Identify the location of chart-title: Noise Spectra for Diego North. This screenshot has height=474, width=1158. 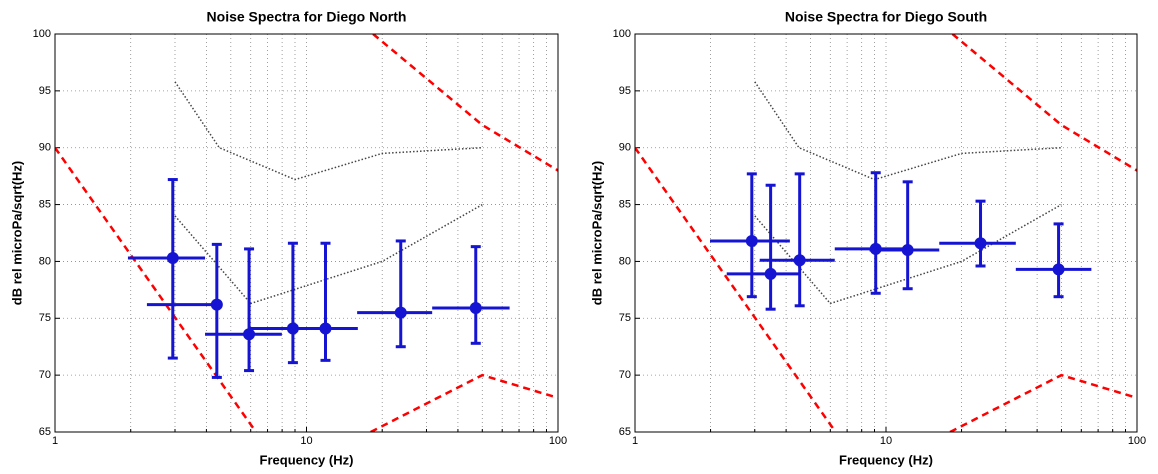
(307, 17).